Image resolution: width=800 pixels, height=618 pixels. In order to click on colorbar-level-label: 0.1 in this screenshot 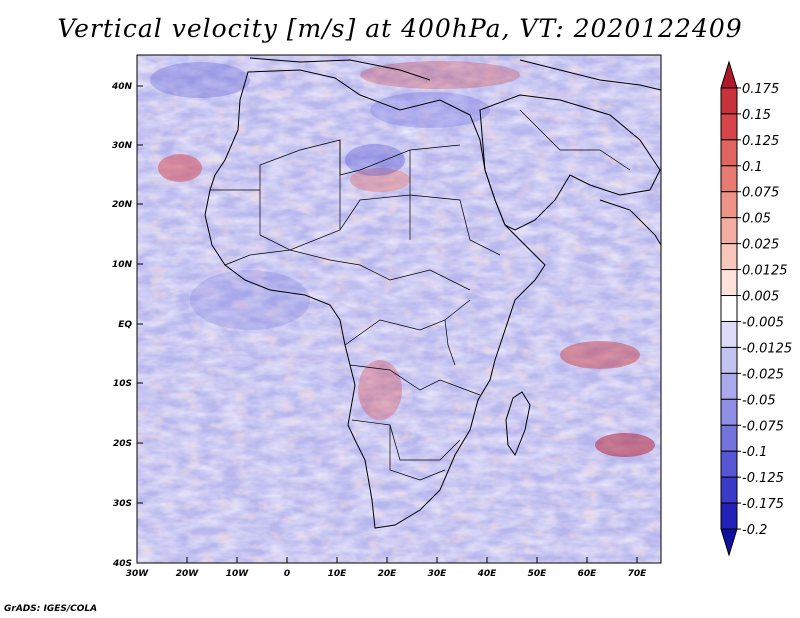, I will do `click(752, 167)`.